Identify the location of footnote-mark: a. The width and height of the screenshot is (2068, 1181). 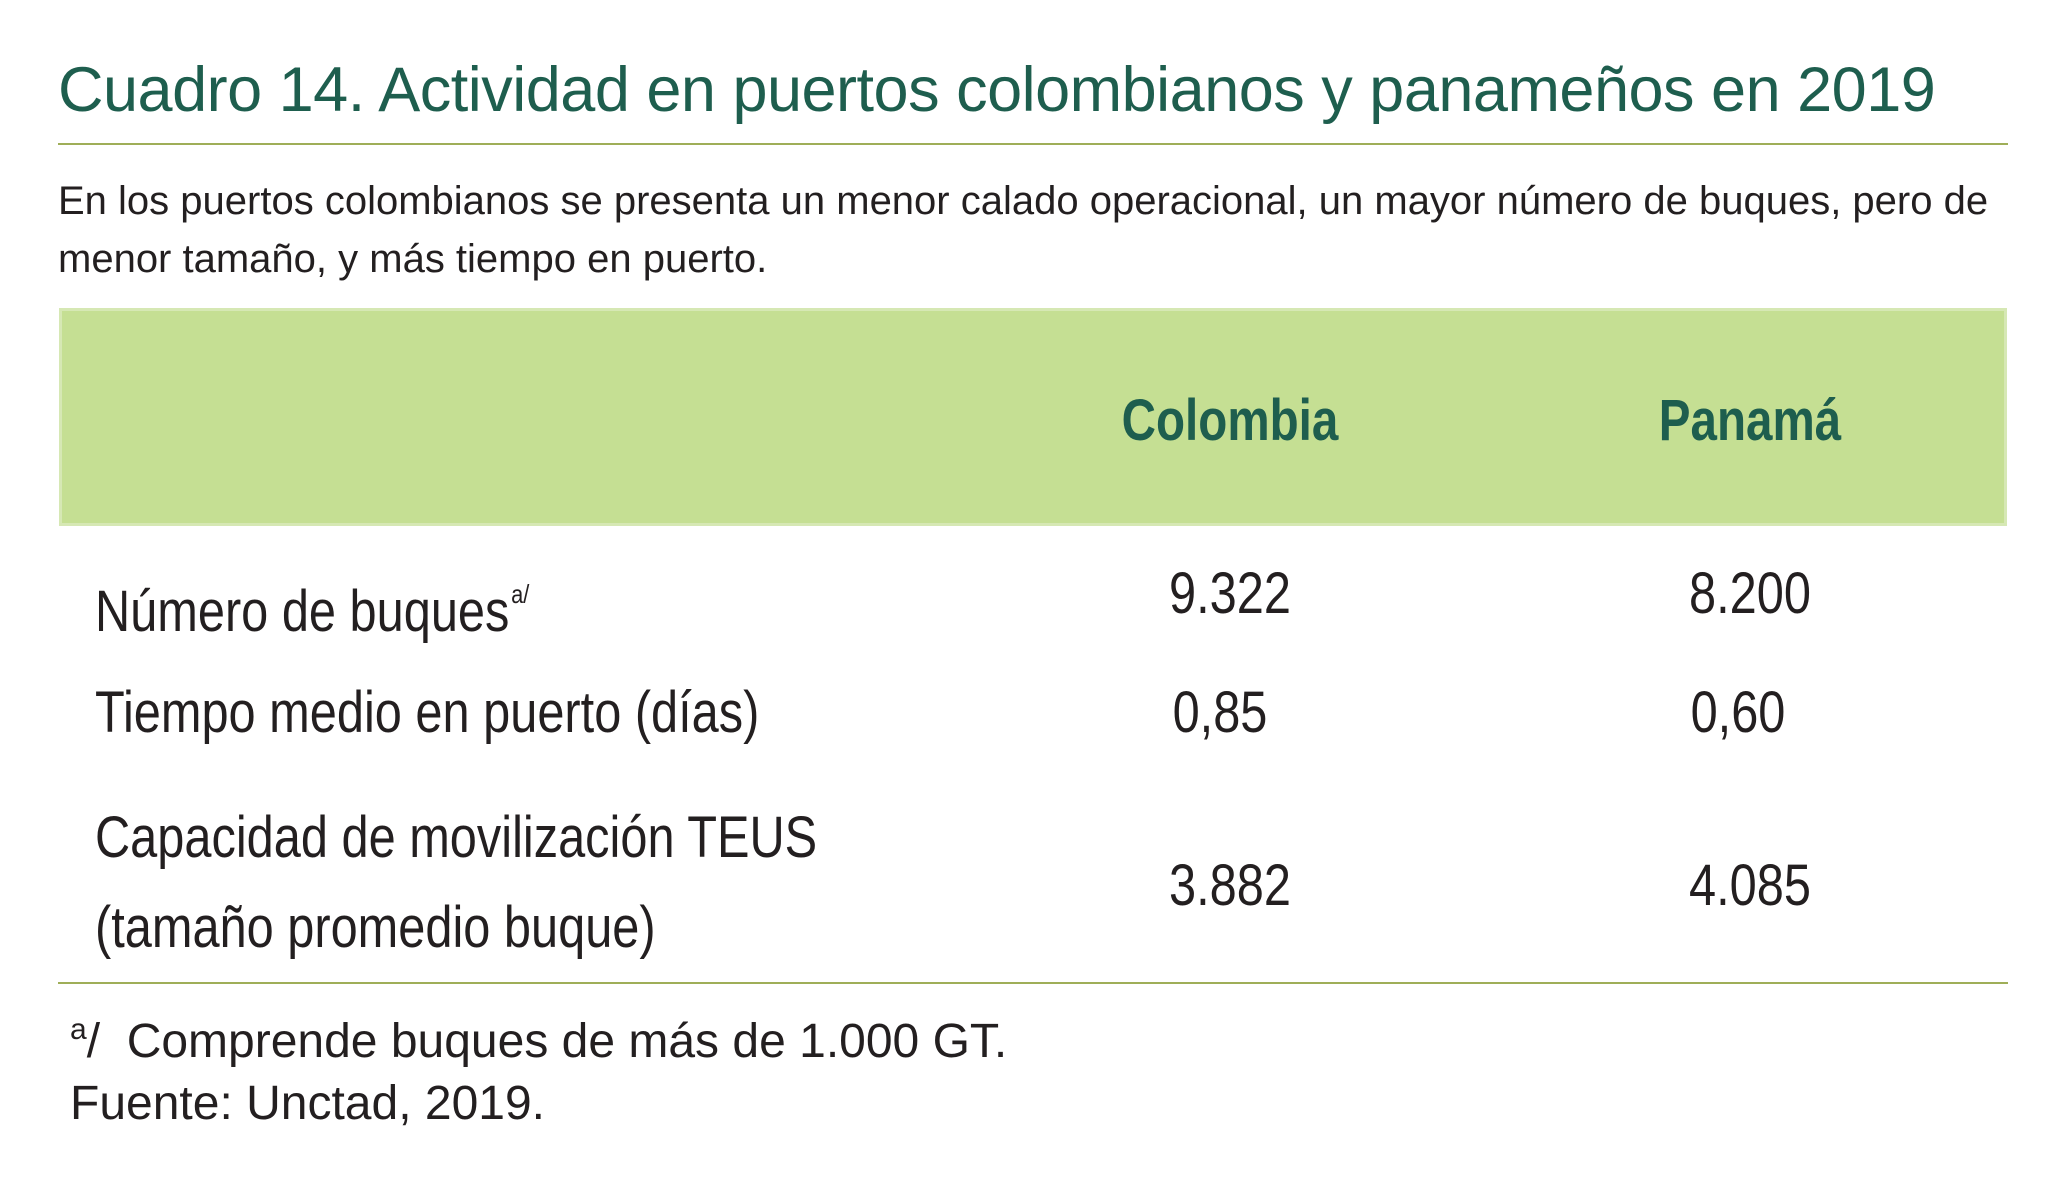
(78, 1029).